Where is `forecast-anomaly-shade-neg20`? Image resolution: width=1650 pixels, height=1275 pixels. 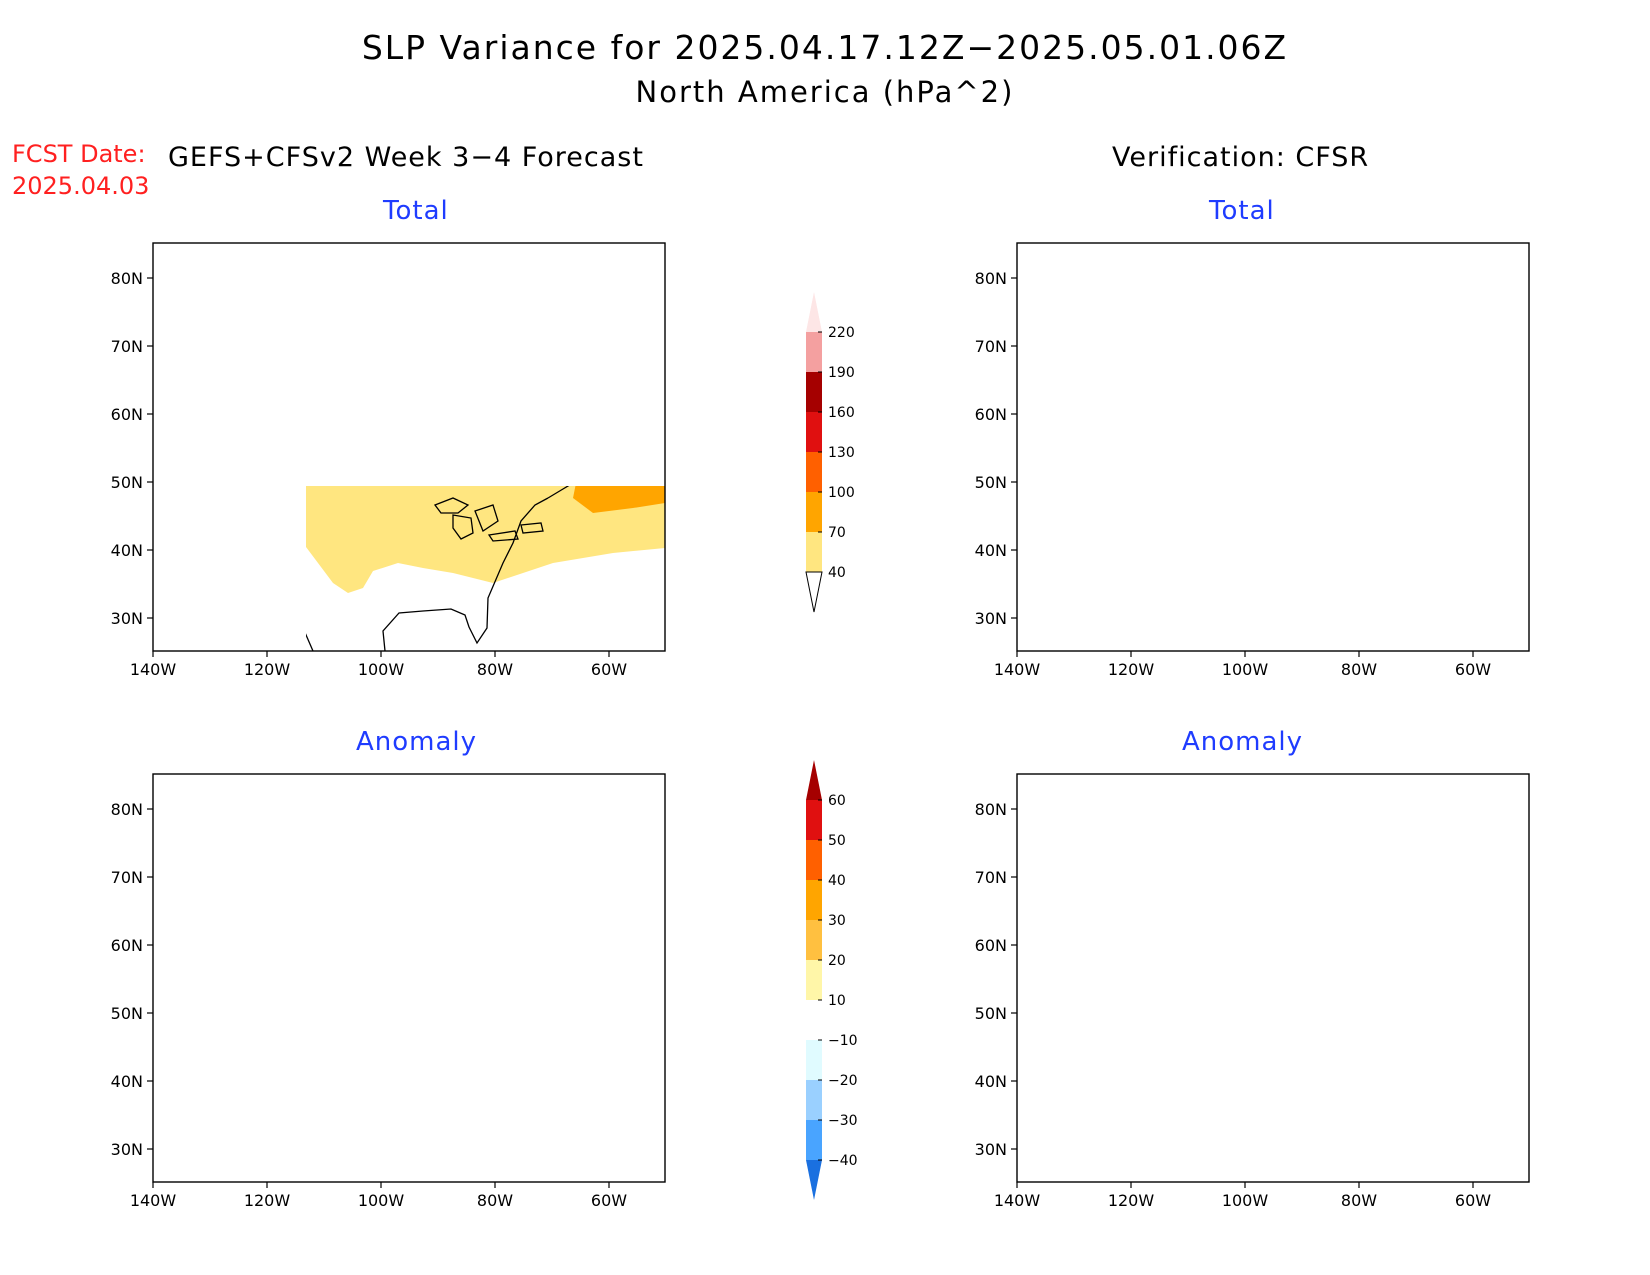 forecast-anomaly-shade-neg20 is located at coordinates (486, 960).